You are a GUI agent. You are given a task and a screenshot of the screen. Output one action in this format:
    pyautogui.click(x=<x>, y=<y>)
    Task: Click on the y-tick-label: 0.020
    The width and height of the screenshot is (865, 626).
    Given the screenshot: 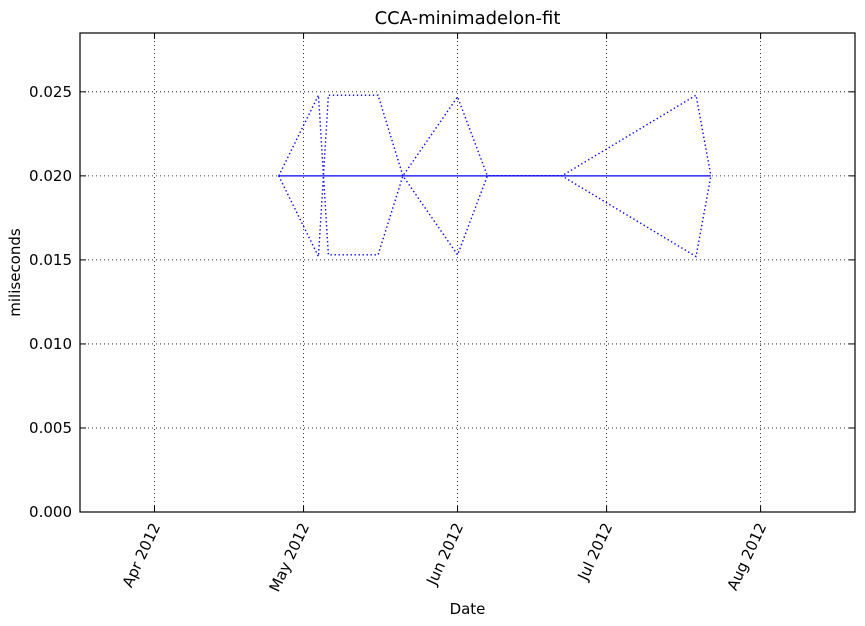 What is the action you would take?
    pyautogui.click(x=50, y=176)
    